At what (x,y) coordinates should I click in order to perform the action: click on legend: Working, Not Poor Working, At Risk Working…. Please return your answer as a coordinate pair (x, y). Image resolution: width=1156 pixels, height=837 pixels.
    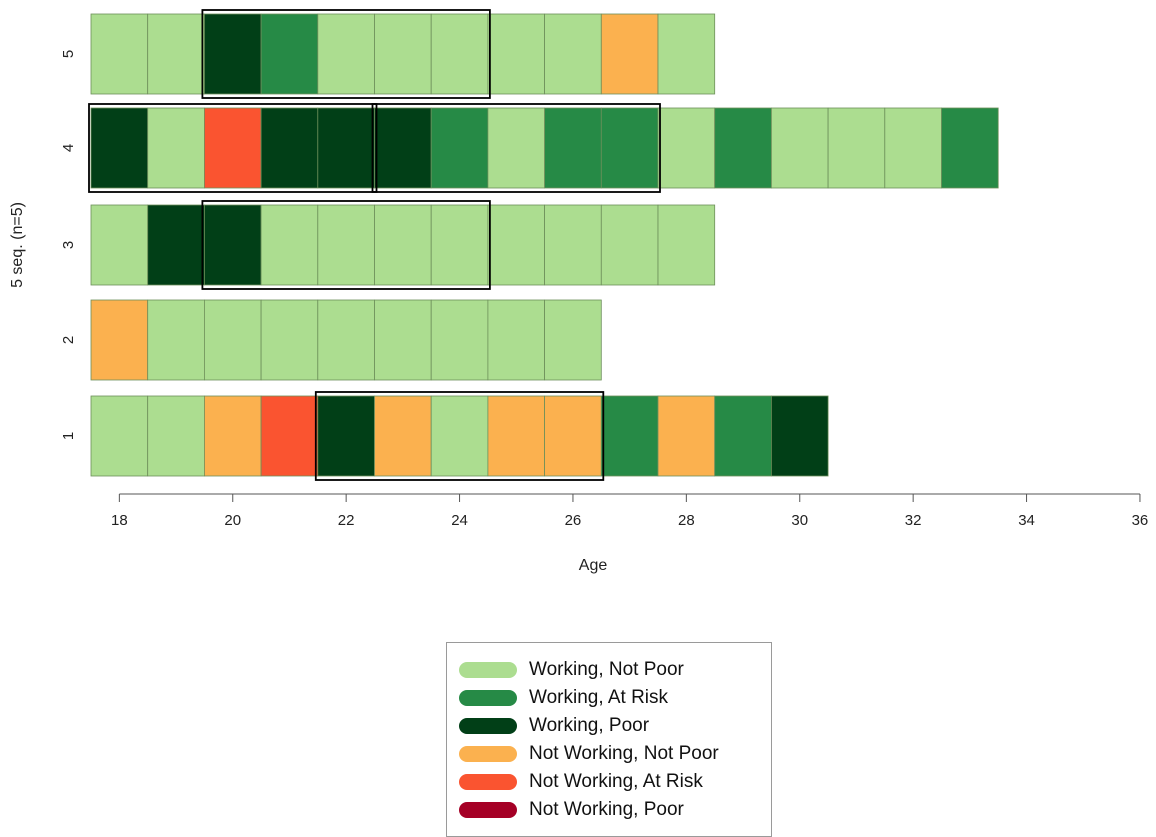
    Looking at the image, I should click on (609, 739).